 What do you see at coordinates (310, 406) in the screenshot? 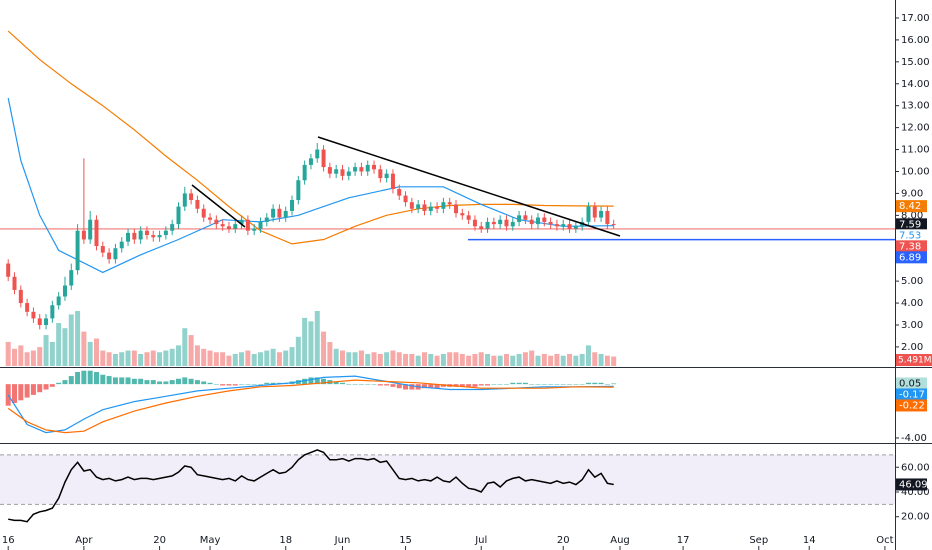
I see `macd-line` at bounding box center [310, 406].